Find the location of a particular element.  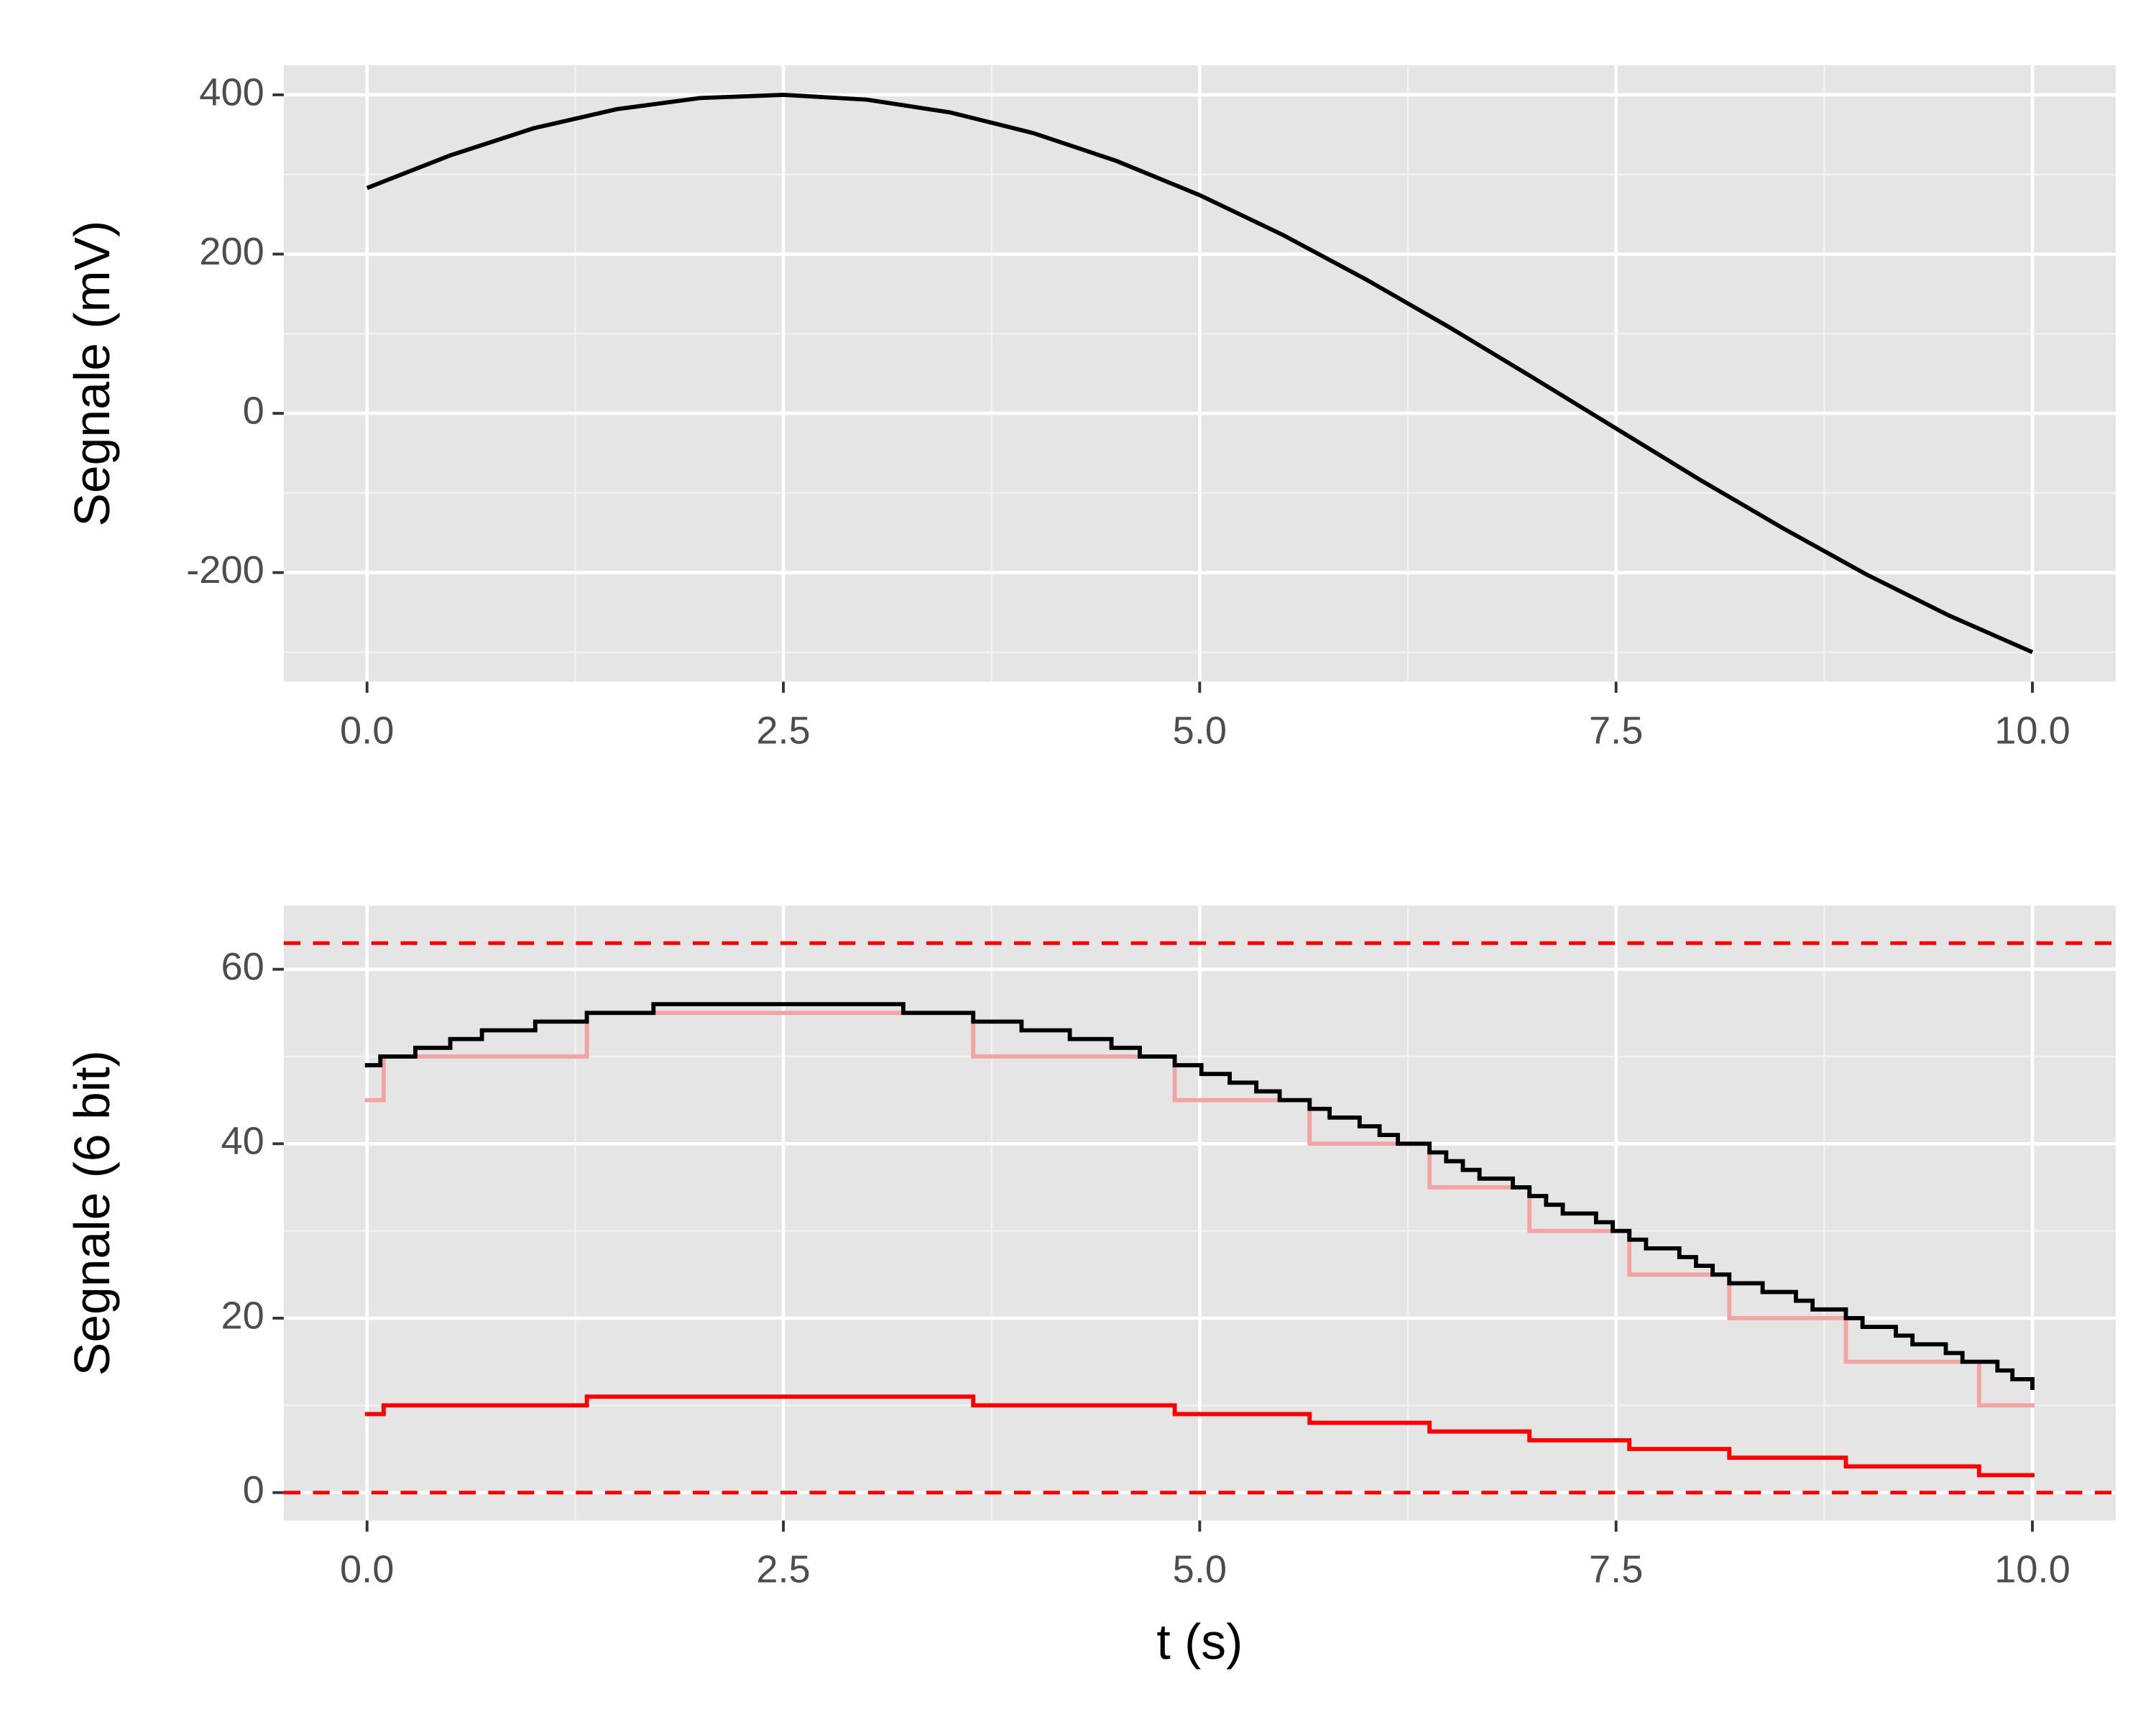

y-tick-label: -200 is located at coordinates (225, 570).